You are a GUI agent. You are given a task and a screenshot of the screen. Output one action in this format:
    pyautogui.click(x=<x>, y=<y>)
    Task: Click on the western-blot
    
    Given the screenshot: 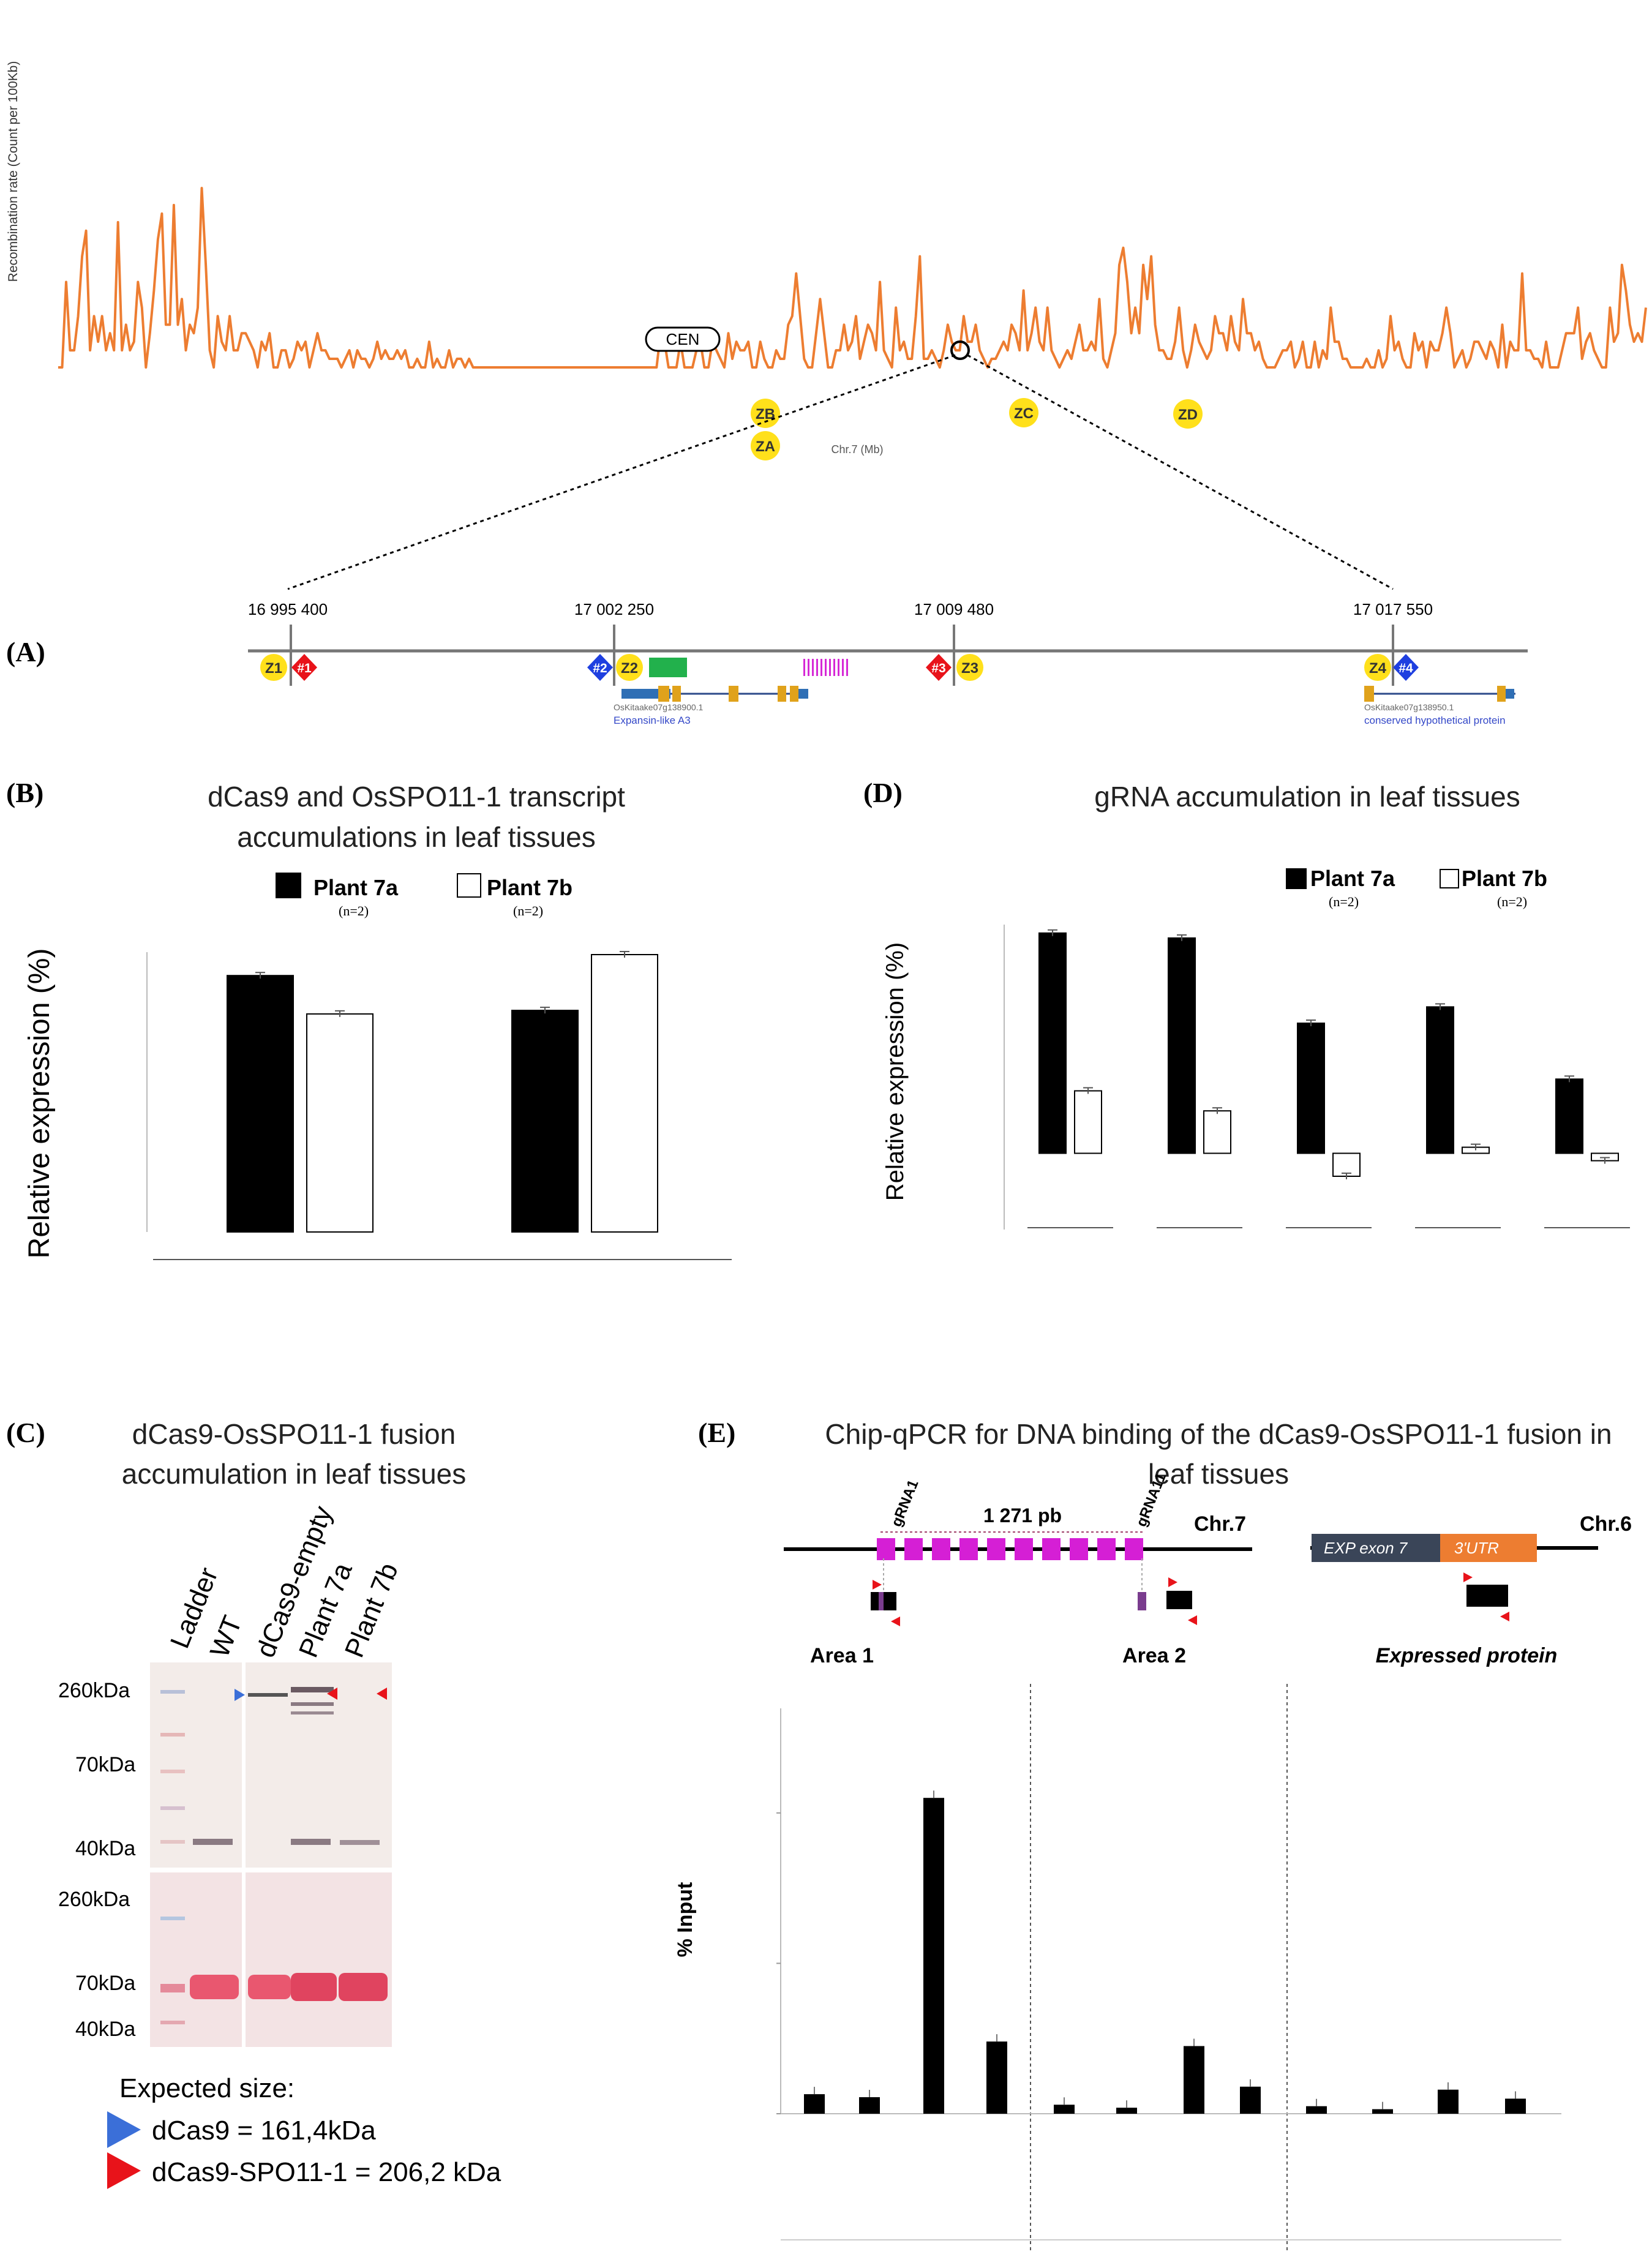 What is the action you would take?
    pyautogui.click(x=271, y=1855)
    